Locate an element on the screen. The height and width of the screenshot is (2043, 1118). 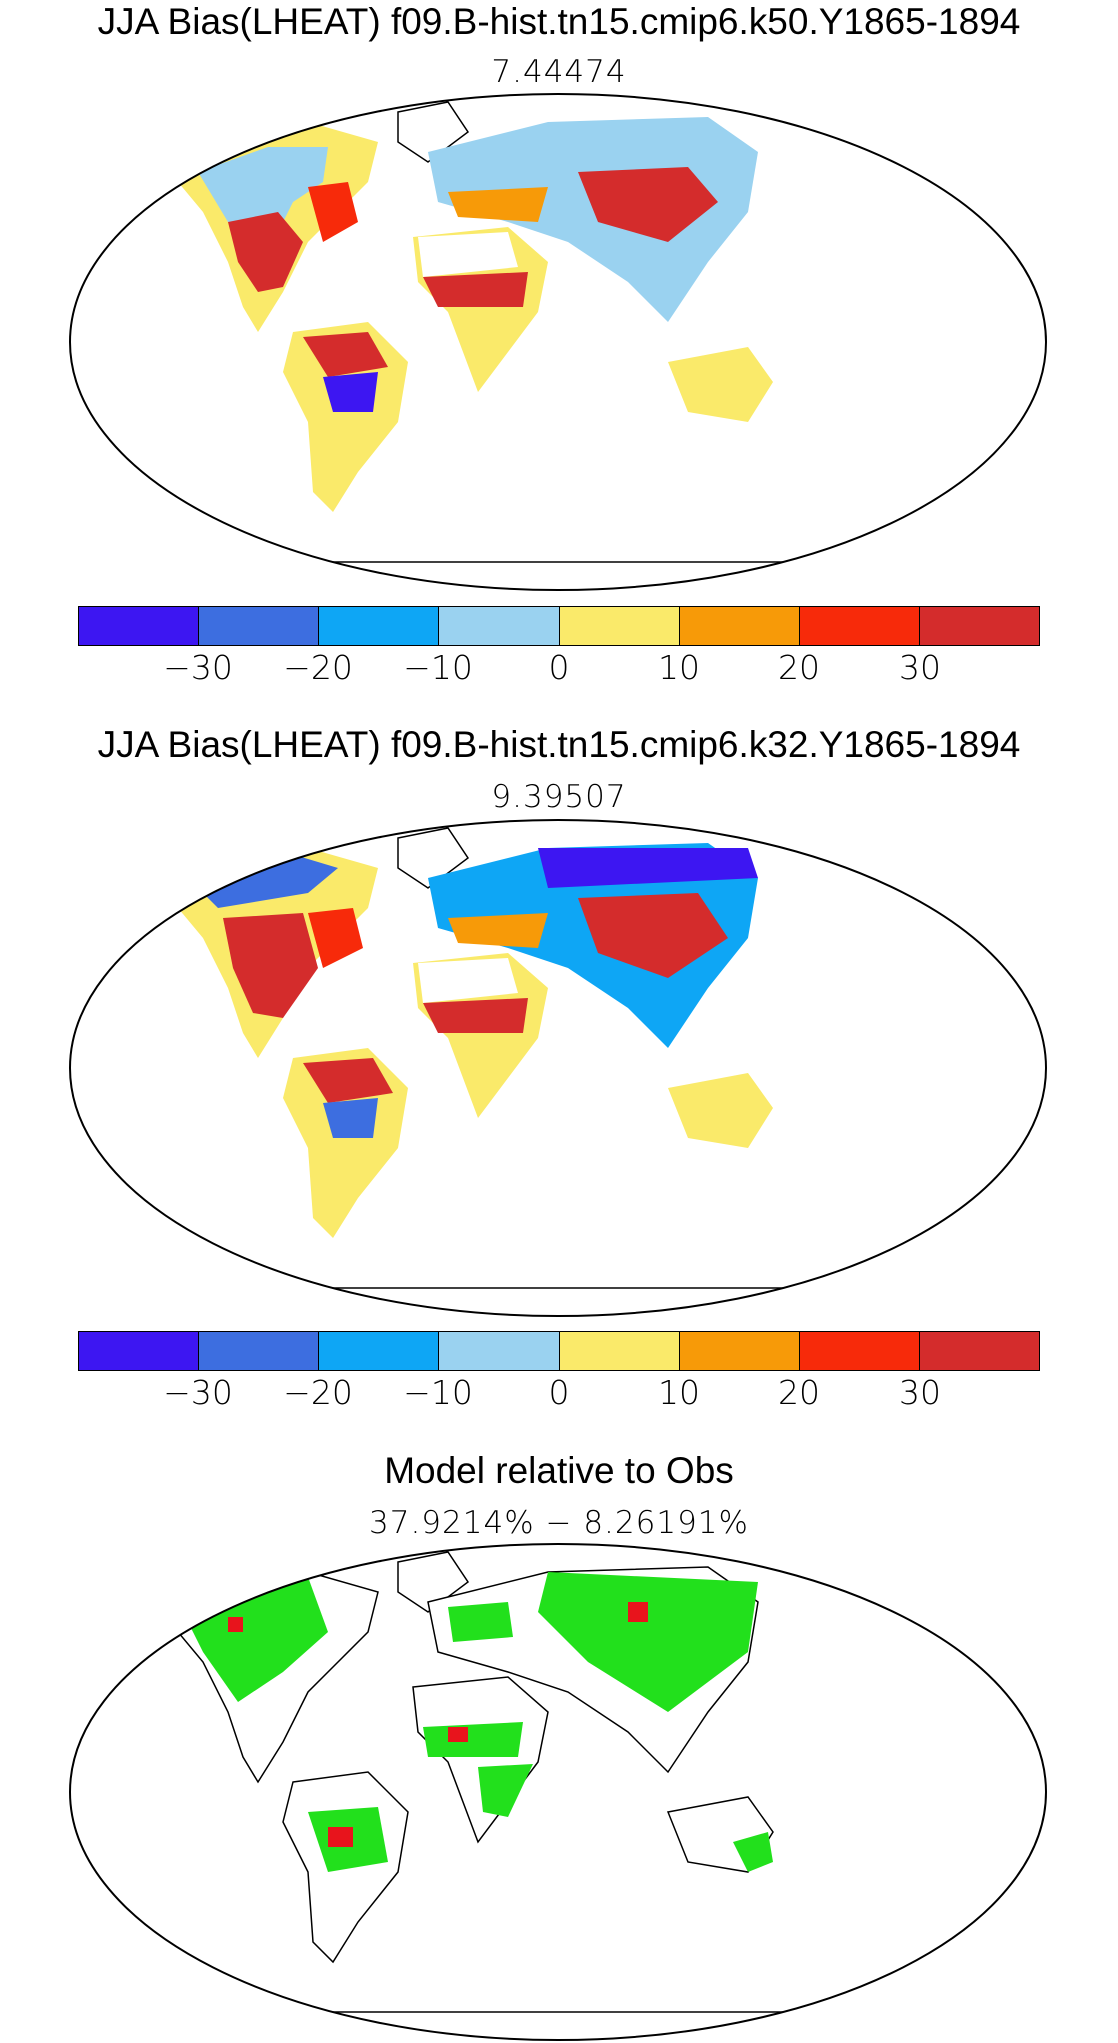
africa-outline is located at coordinates (480, 1760).